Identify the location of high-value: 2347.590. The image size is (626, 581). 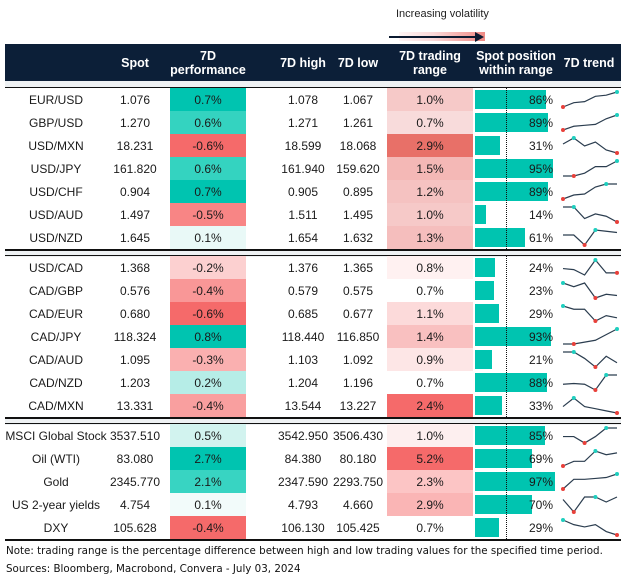
(303, 481).